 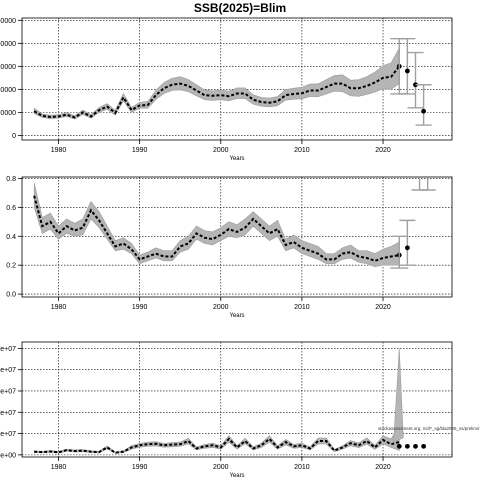 I want to click on panel-fbar-xtick-label-0: 1980, so click(x=59, y=307).